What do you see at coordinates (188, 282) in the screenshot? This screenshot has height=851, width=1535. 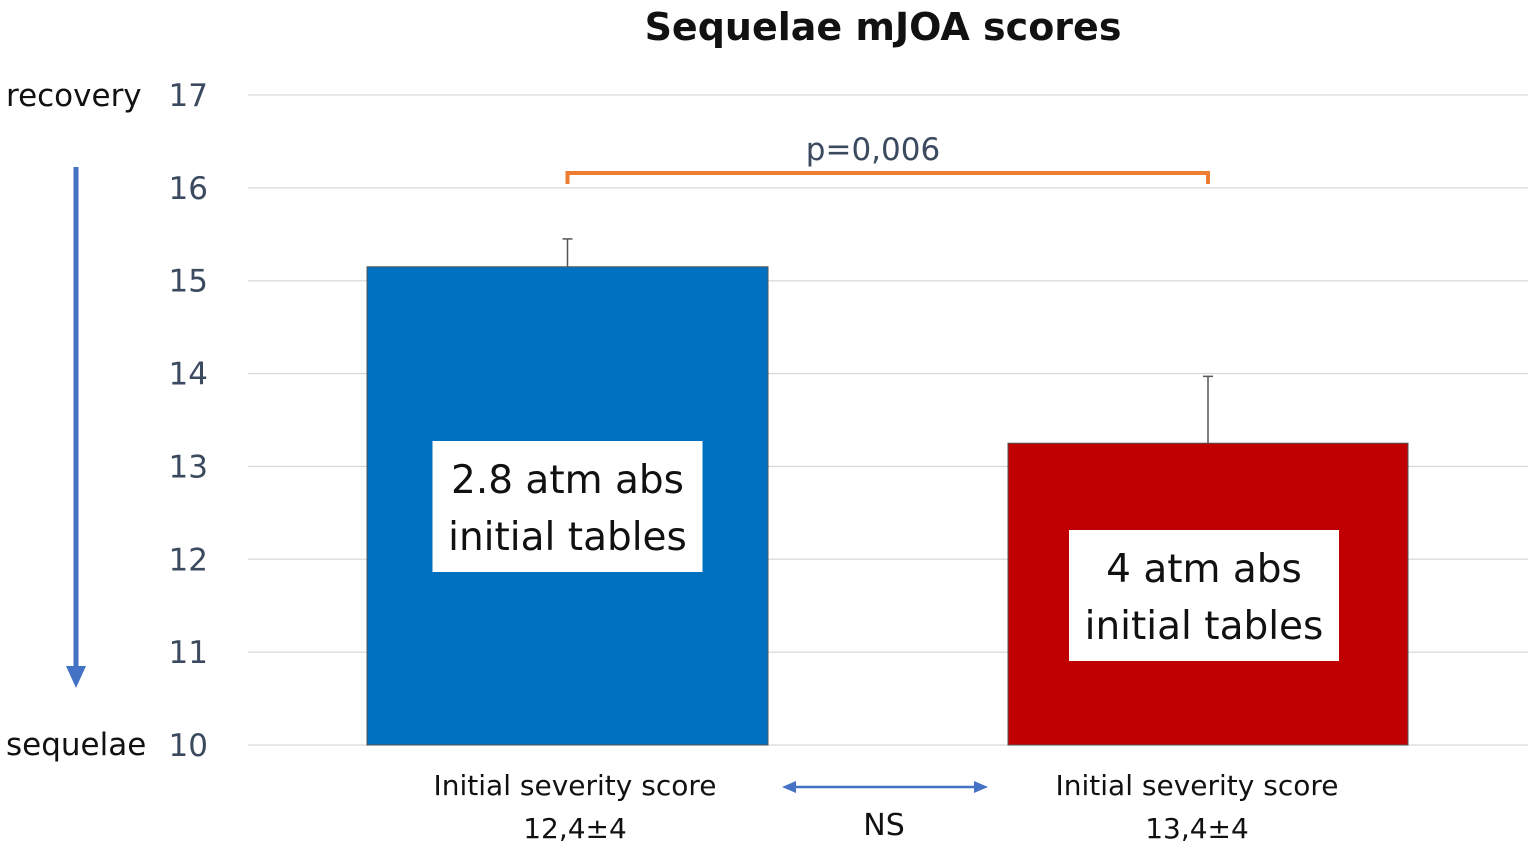 I see `y-tick-label-15: 15` at bounding box center [188, 282].